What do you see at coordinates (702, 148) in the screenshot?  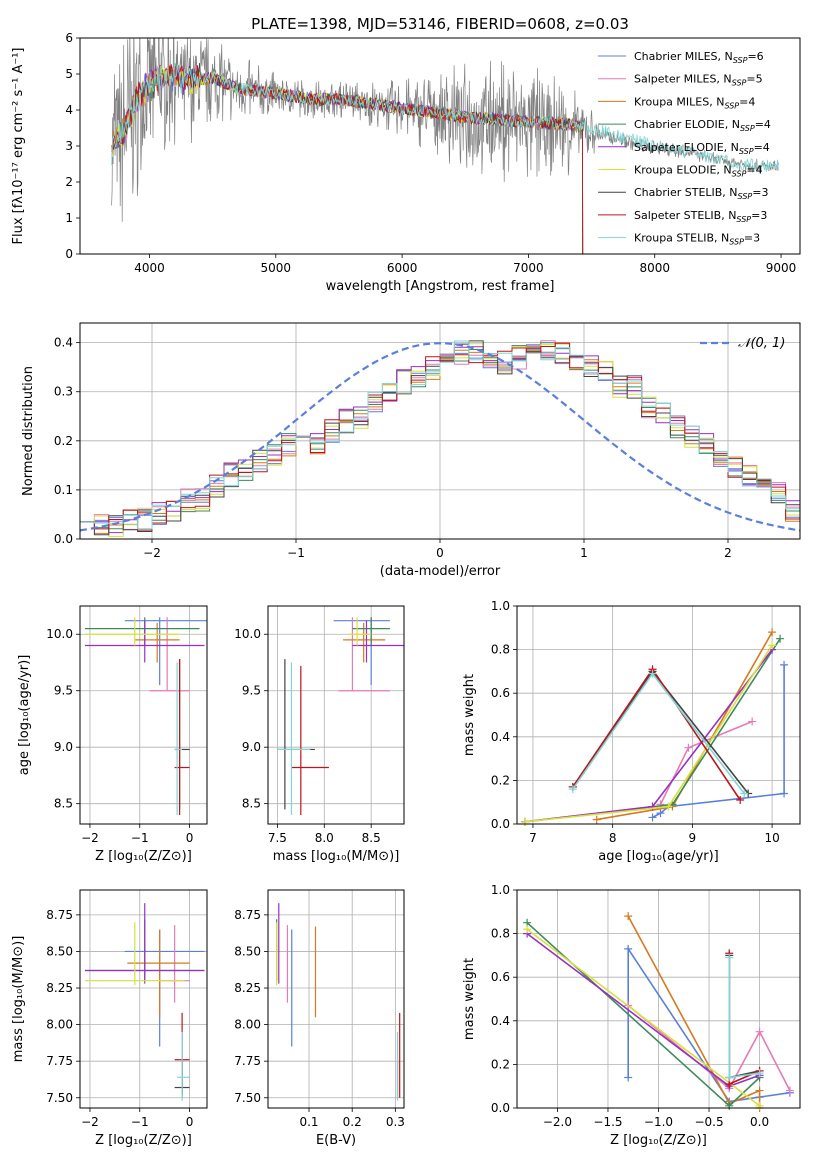 I see `legend-entry: Salpeter ELODIE, NSSP=4` at bounding box center [702, 148].